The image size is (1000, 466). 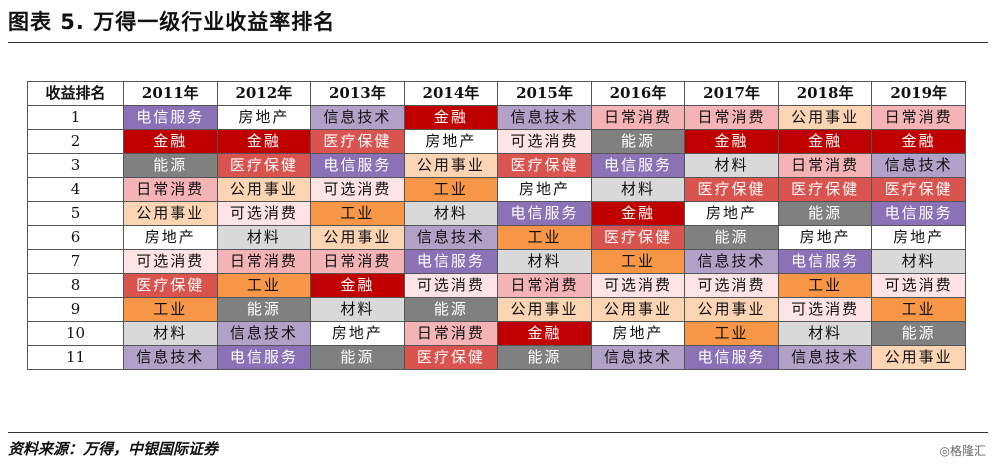 I want to click on table-row: 3 能源 医疗保健 电信服务 公用事业 医疗保健 电信服务 材料 日常消费 信息技术, so click(x=496, y=165).